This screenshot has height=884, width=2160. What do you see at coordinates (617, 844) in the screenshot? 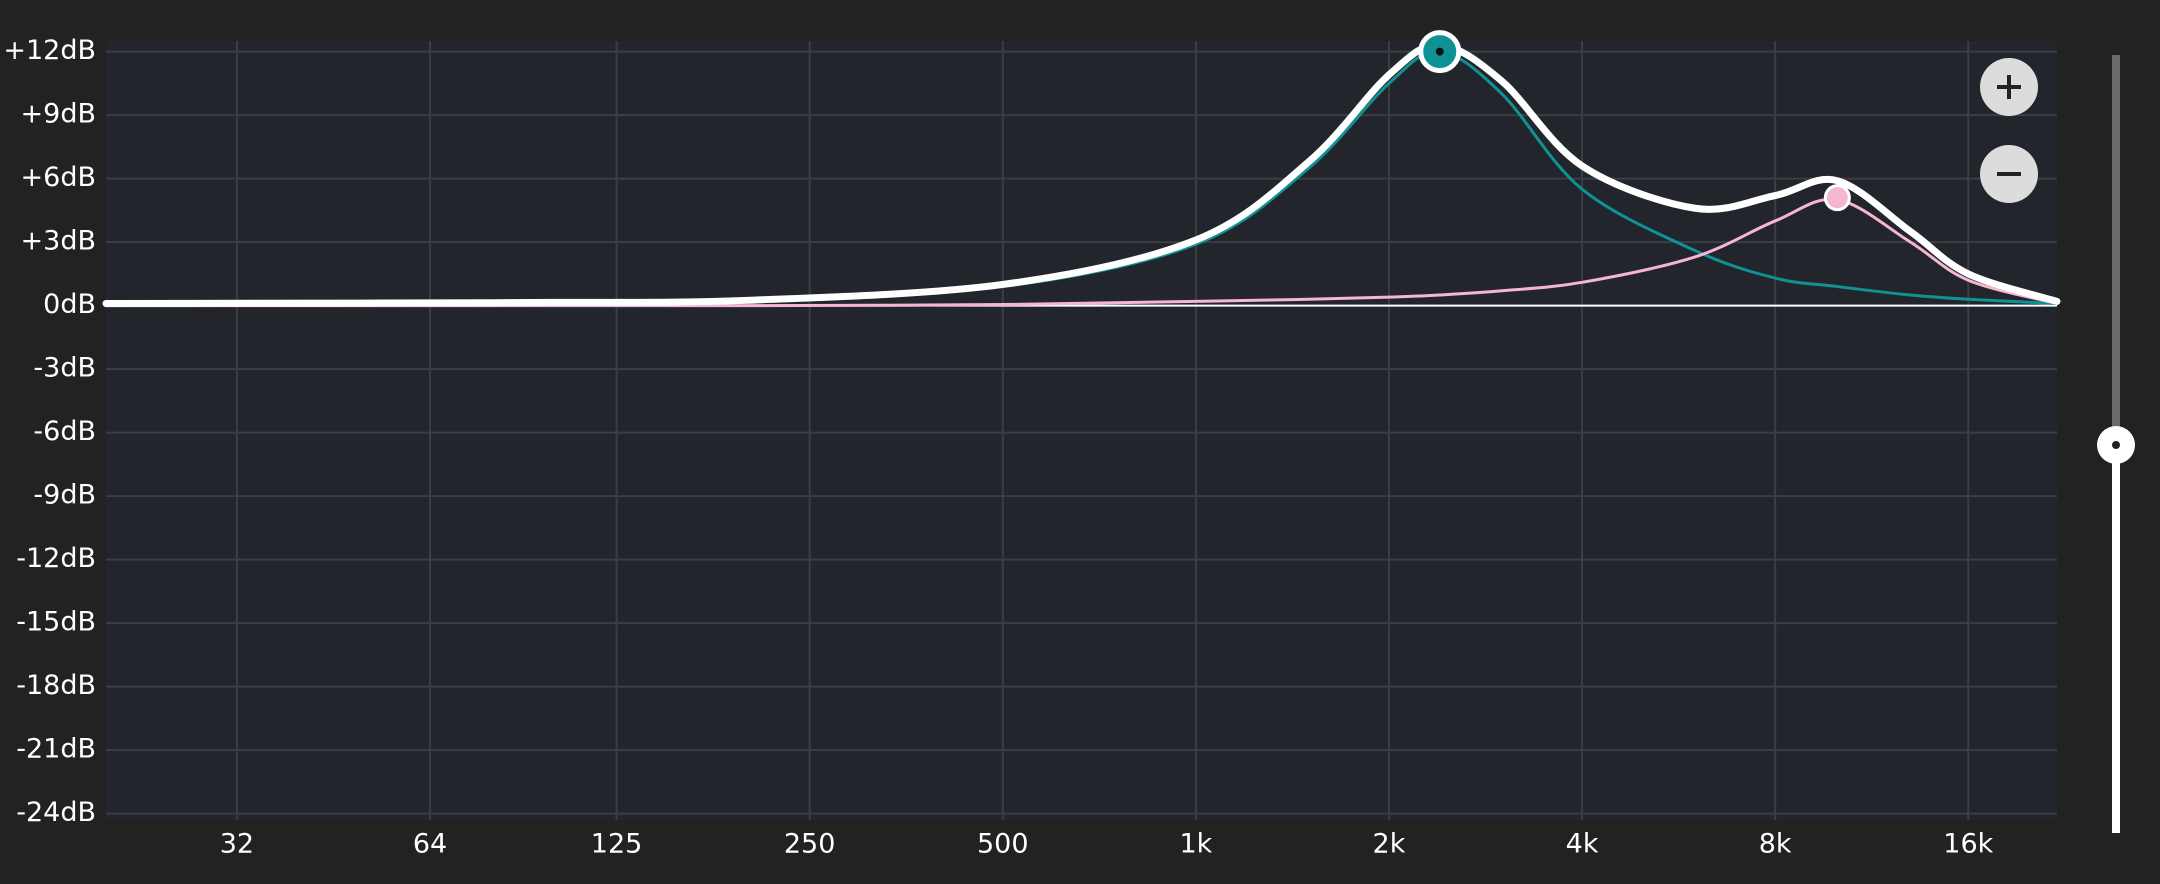
I see `x-tick-label: 125` at bounding box center [617, 844].